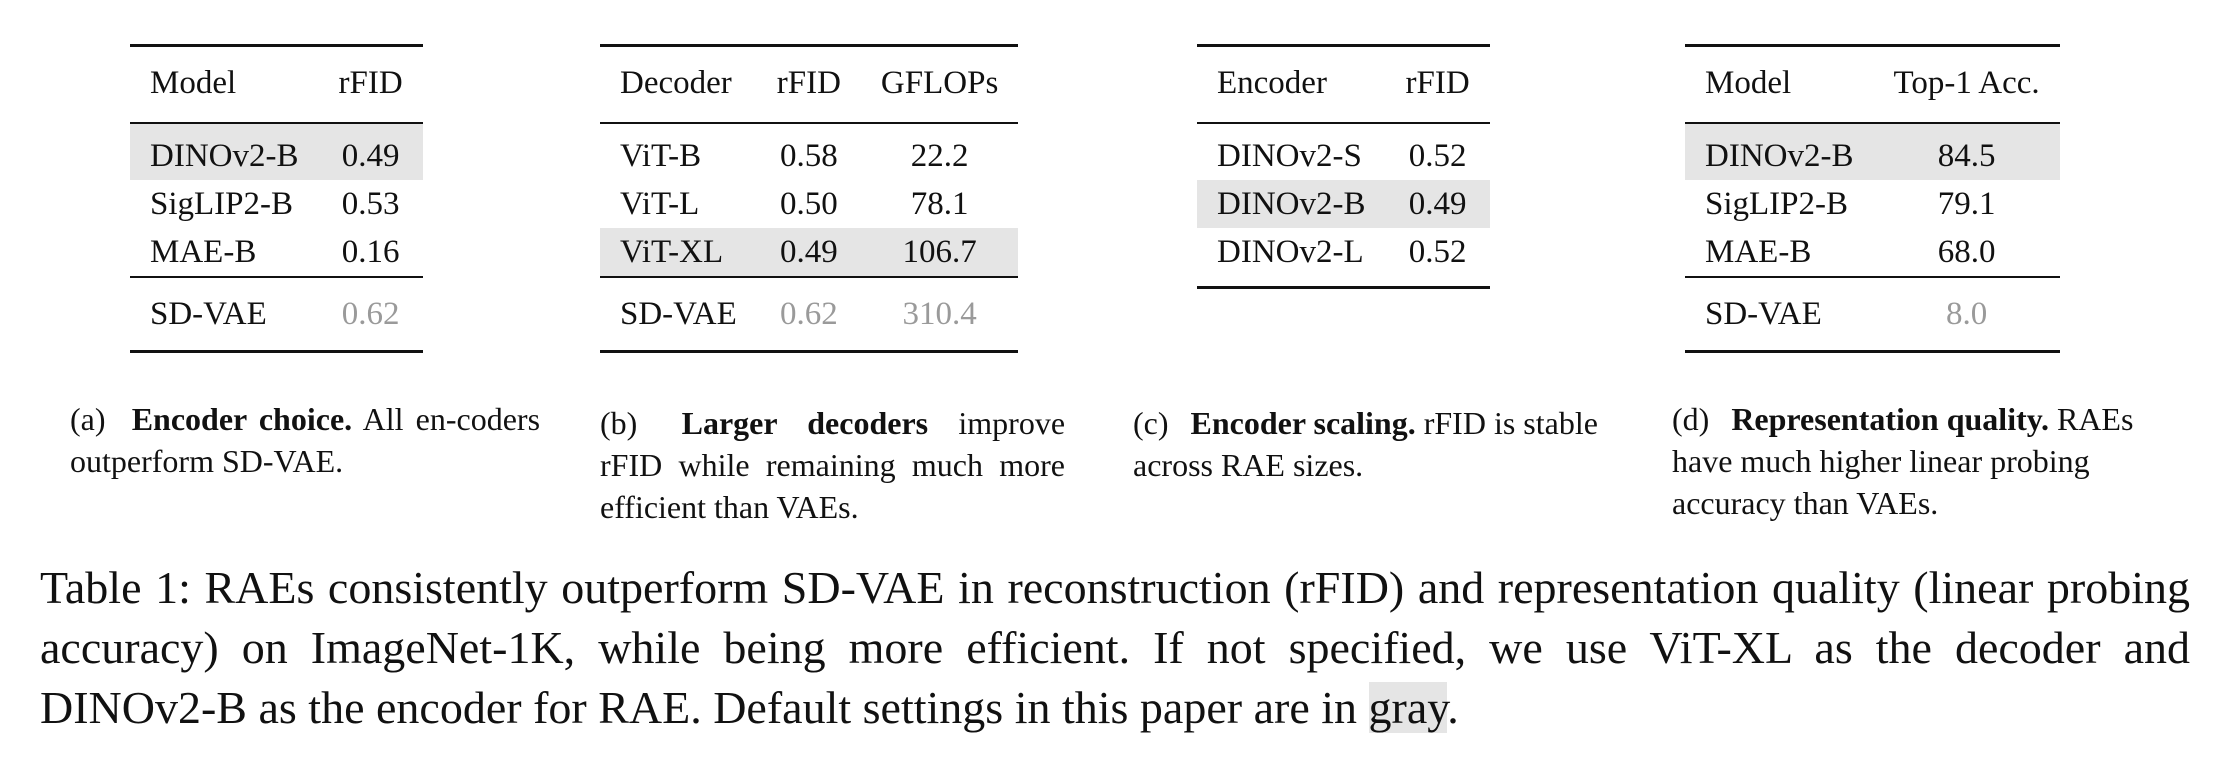 The height and width of the screenshot is (778, 2218). I want to click on table-row: DINOv2-B 84.5, so click(1872, 151).